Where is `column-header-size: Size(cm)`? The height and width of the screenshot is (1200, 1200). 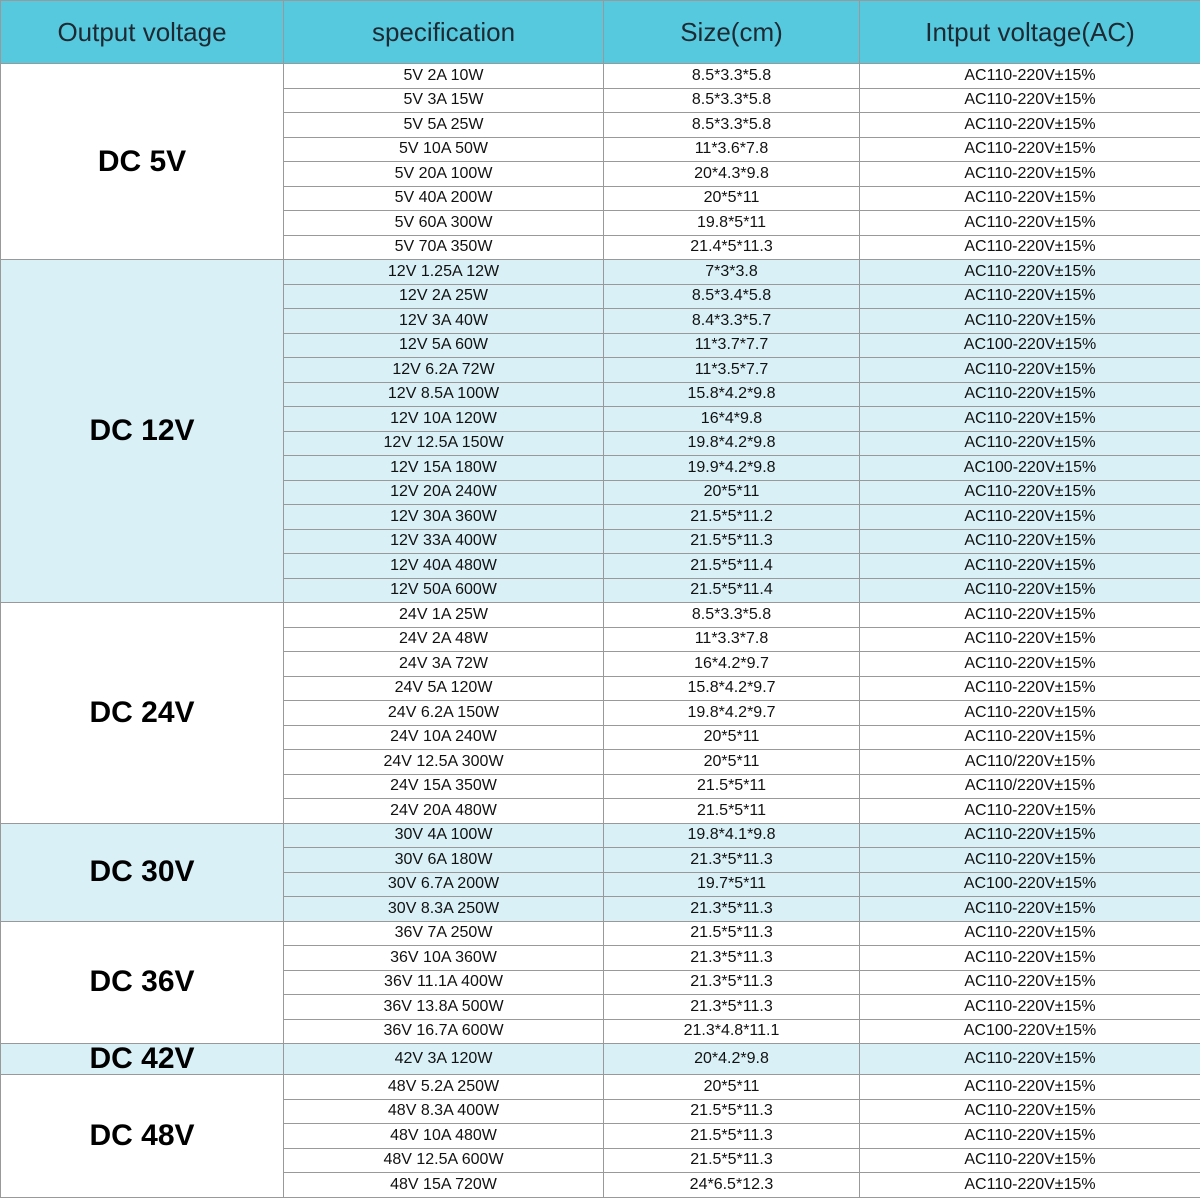
column-header-size: Size(cm) is located at coordinates (731, 32).